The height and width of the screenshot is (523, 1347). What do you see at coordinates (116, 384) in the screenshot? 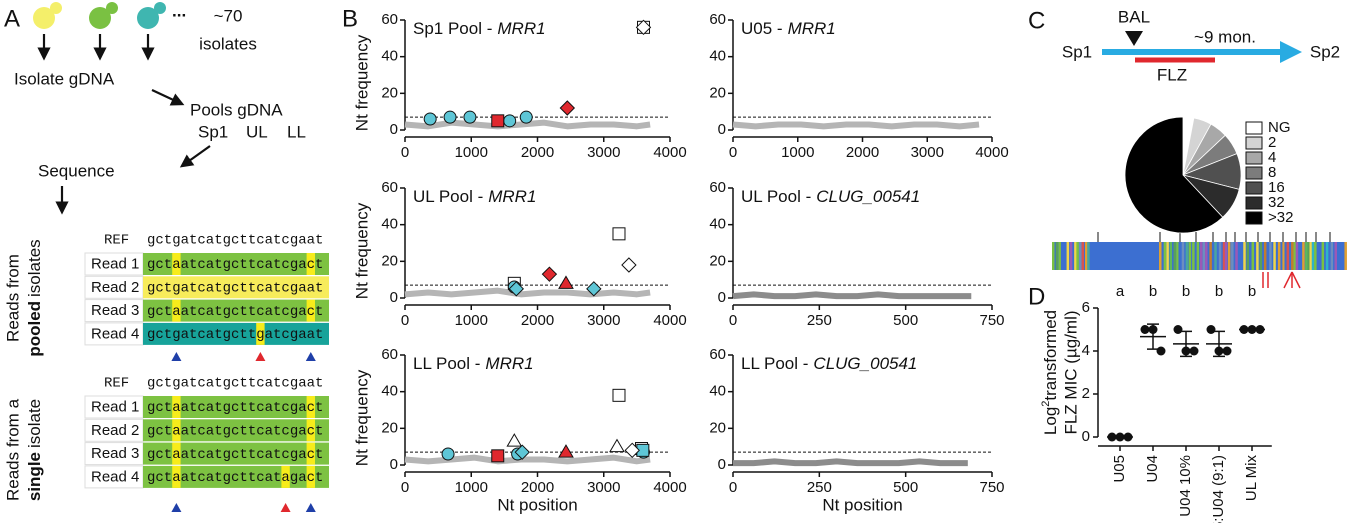
I see `ref-label: REF` at bounding box center [116, 384].